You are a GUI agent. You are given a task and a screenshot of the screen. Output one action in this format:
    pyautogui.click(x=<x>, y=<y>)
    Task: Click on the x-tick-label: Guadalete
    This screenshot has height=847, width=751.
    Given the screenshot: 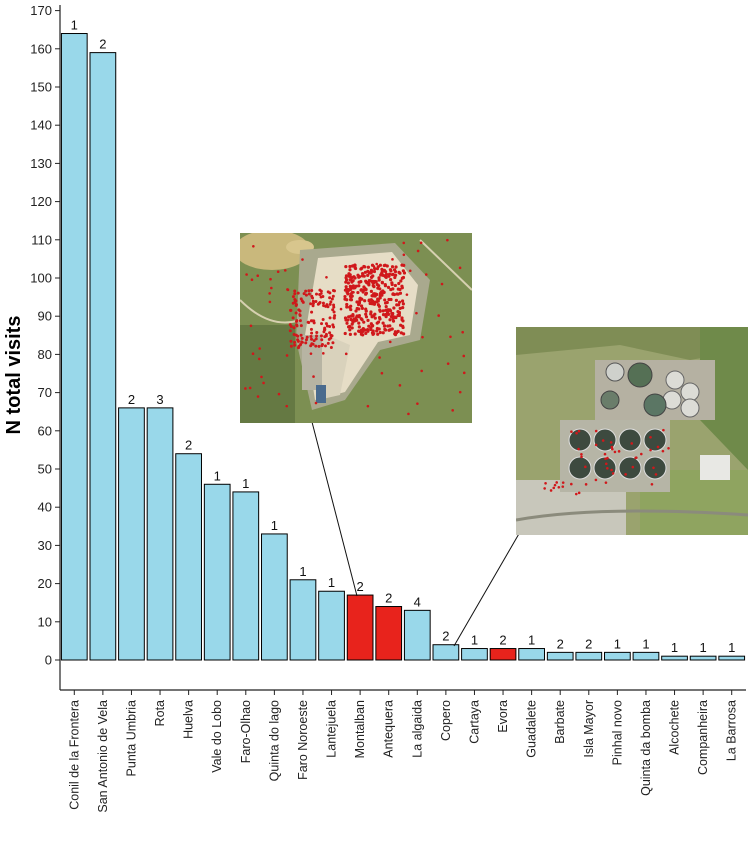 What is the action you would take?
    pyautogui.click(x=532, y=729)
    